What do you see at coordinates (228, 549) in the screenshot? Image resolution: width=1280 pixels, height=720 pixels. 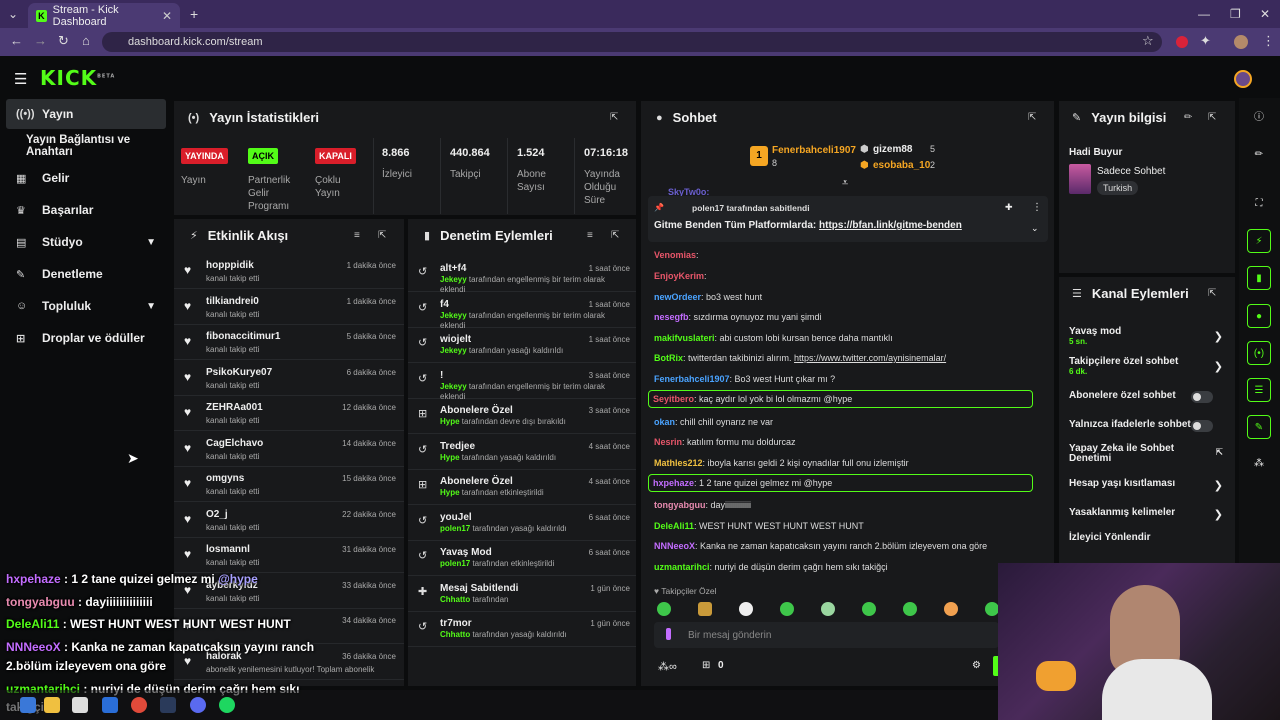 I see `activity-user: losmannl` at bounding box center [228, 549].